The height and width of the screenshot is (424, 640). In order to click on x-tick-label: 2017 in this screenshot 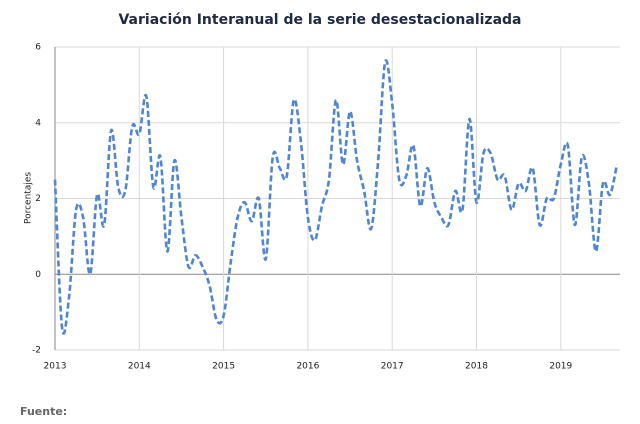, I will do `click(392, 367)`.